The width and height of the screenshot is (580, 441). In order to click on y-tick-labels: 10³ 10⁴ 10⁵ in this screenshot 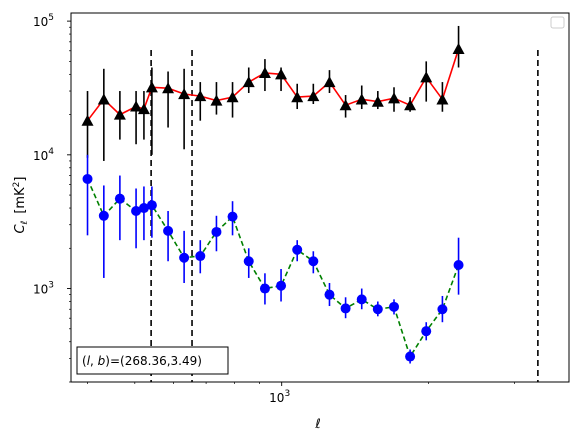, I will do `click(43, 154)`.